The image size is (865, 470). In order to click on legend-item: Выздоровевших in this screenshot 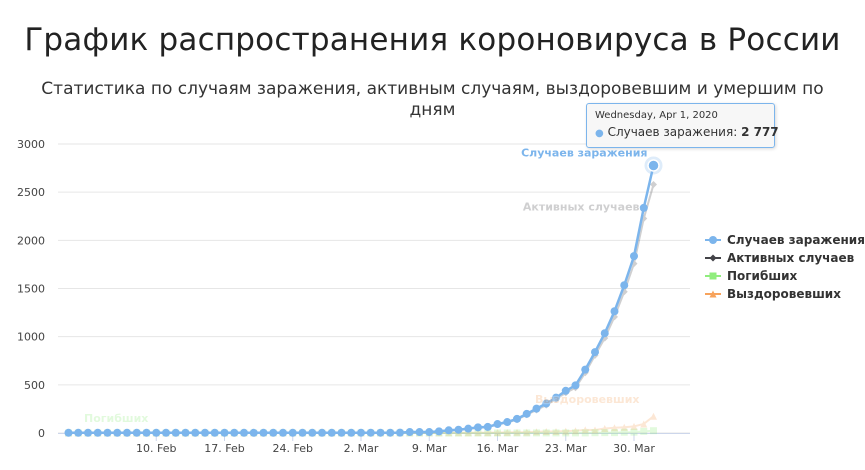, I will do `click(773, 294)`.